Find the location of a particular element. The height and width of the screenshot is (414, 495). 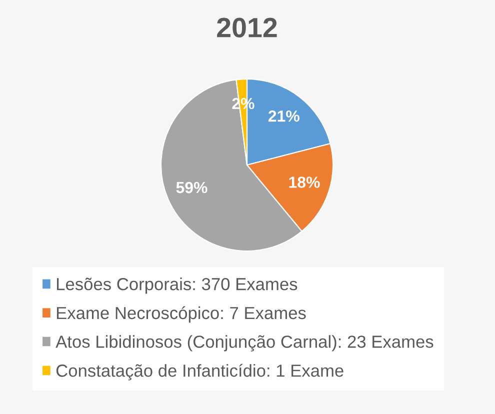

data-label: 21% is located at coordinates (284, 116).